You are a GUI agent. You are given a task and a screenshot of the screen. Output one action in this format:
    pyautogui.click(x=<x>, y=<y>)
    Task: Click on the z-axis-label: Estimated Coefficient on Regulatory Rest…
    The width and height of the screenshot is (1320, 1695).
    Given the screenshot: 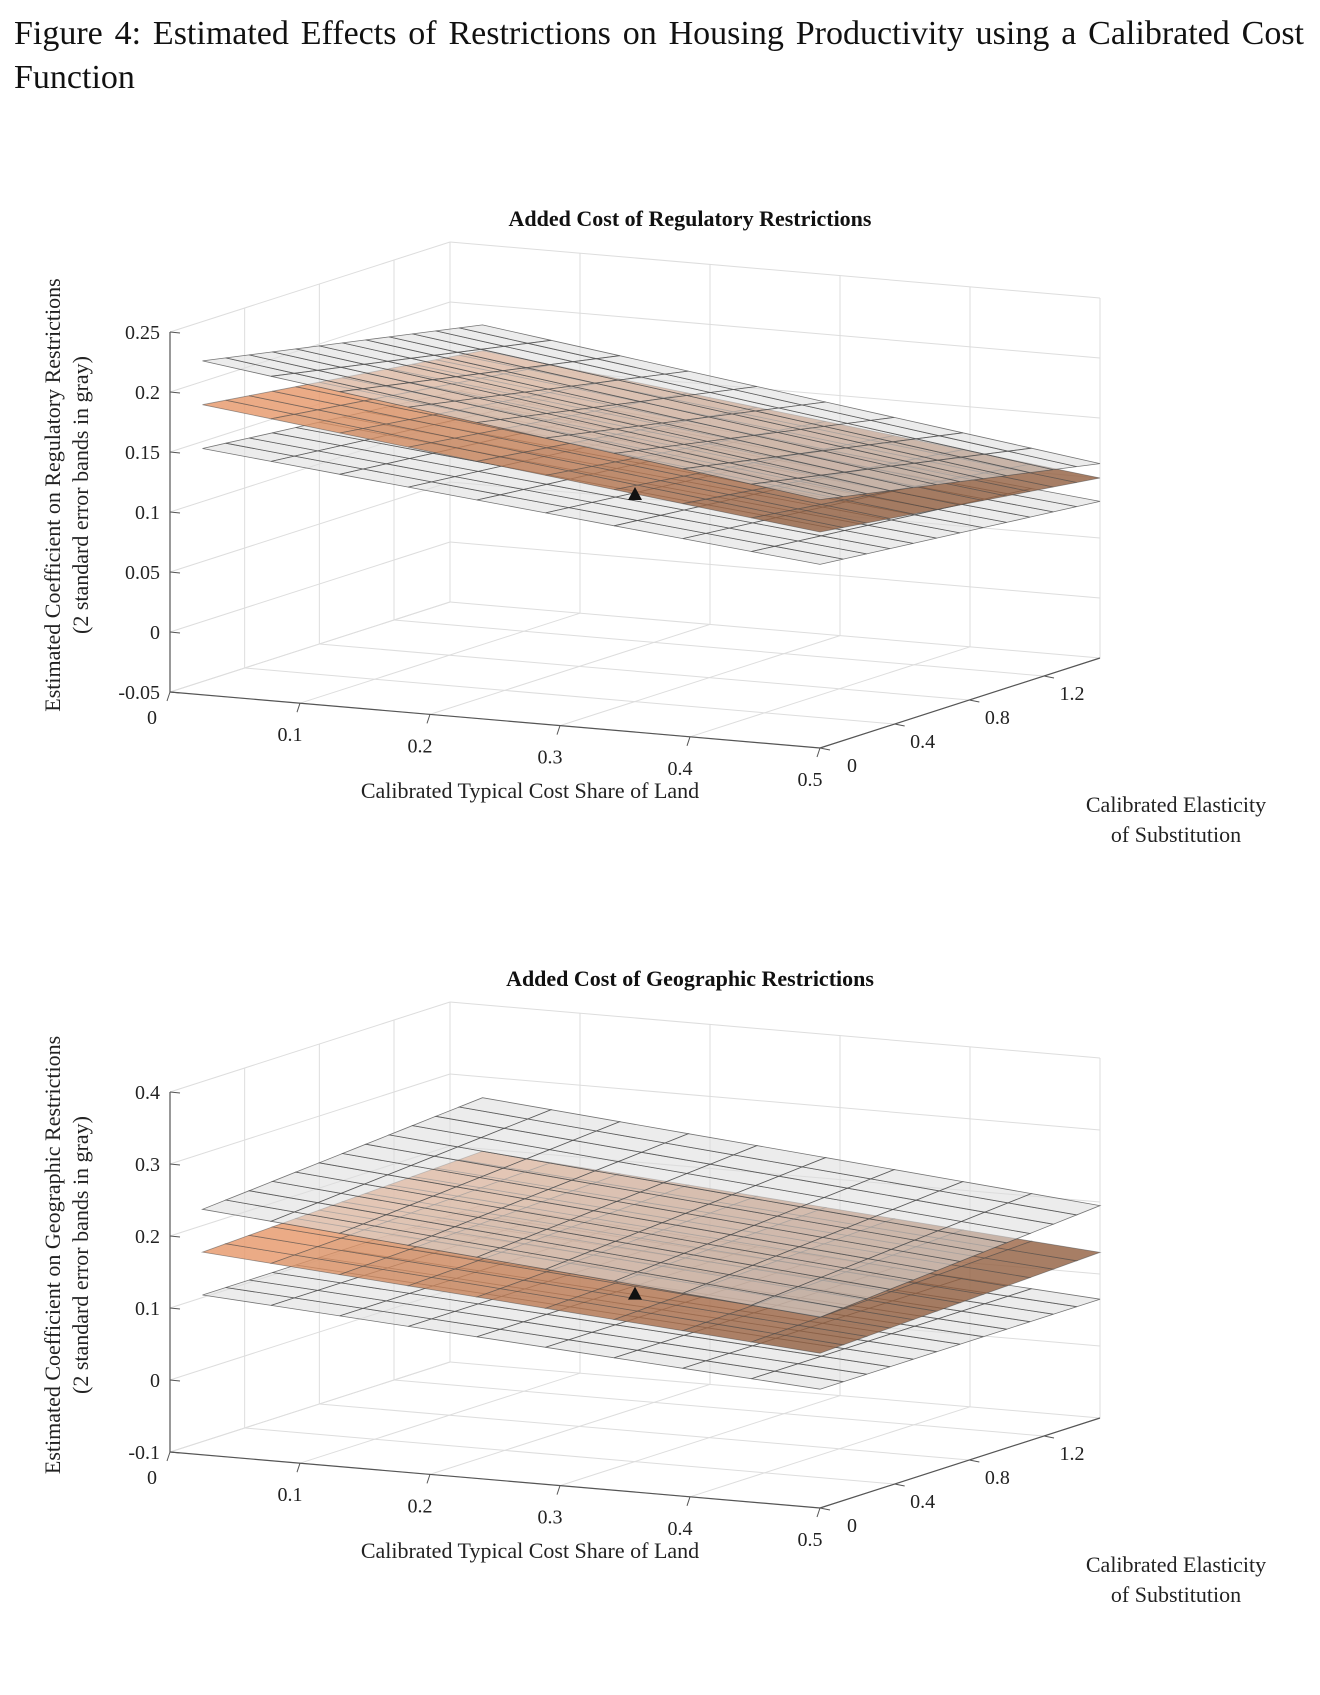 What is the action you would take?
    pyautogui.click(x=66, y=494)
    